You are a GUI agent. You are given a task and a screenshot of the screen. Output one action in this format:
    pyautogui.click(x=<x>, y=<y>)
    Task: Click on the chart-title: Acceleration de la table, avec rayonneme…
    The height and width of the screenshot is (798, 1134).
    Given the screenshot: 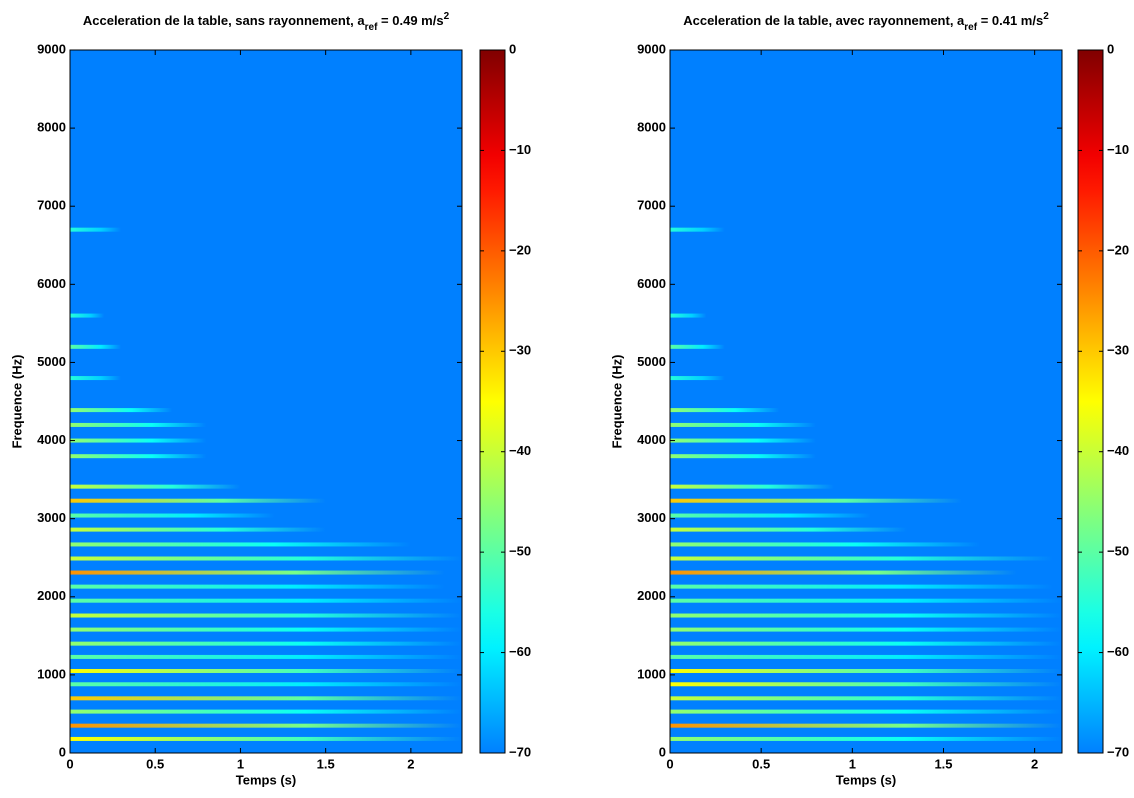 What is the action you would take?
    pyautogui.click(x=866, y=22)
    